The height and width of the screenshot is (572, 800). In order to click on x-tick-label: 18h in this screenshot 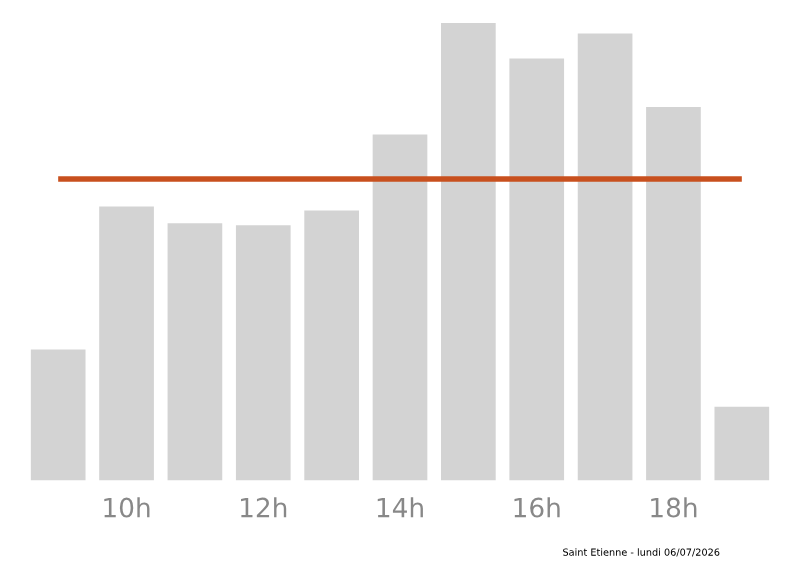, I will do `click(674, 507)`.